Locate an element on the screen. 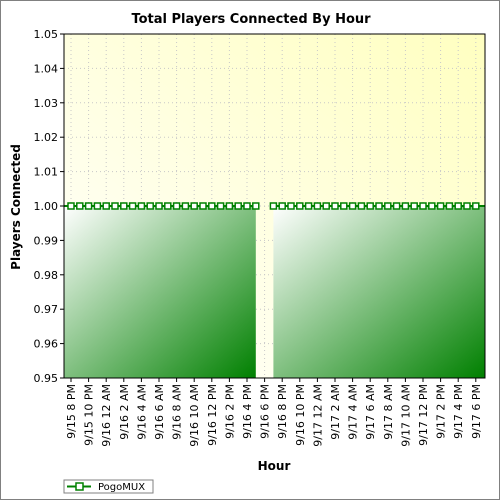 The width and height of the screenshot is (500, 500). x-tick-label: 9/15 8 PM is located at coordinates (71, 411).